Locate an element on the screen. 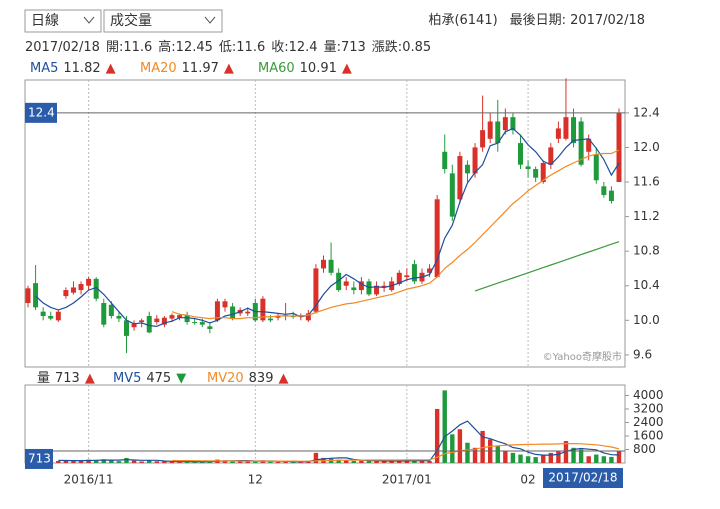  last-date-label: 最後日期: is located at coordinates (538, 20).